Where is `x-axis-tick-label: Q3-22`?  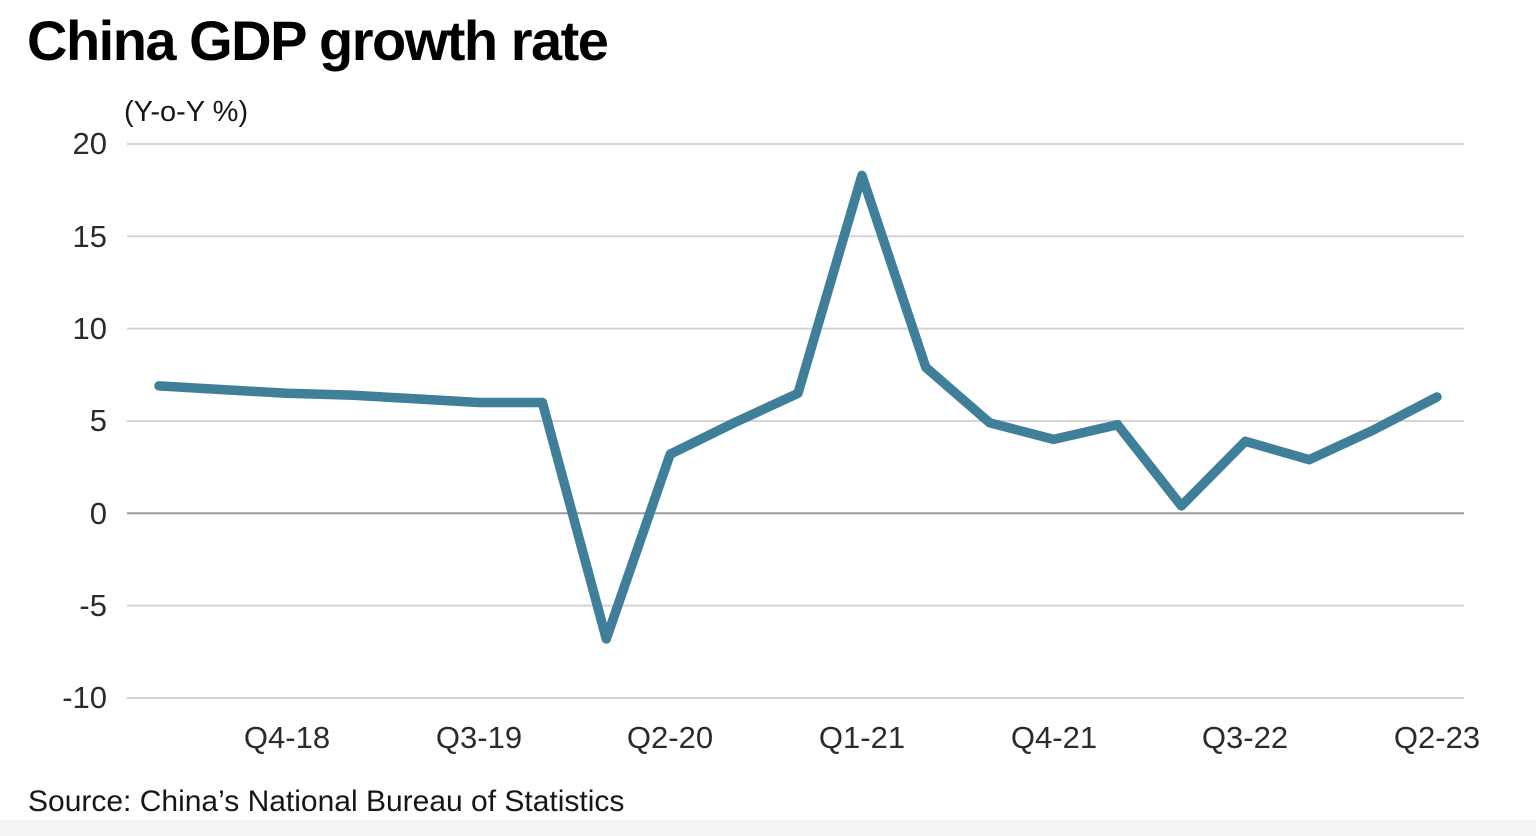 x-axis-tick-label: Q3-22 is located at coordinates (1245, 737).